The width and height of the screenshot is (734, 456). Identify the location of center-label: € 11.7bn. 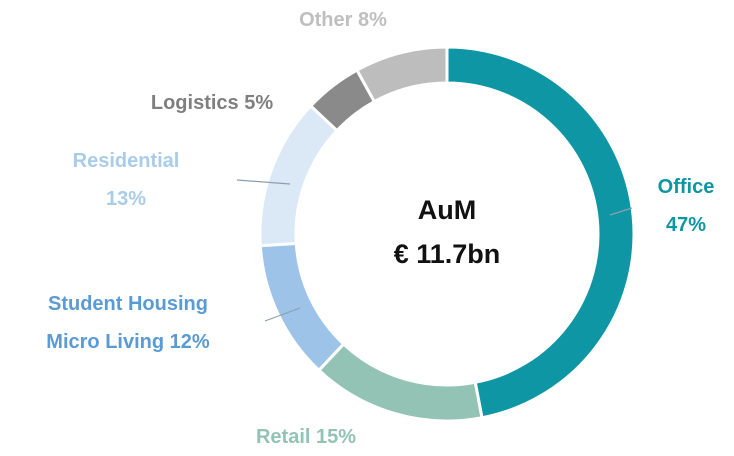
(447, 254).